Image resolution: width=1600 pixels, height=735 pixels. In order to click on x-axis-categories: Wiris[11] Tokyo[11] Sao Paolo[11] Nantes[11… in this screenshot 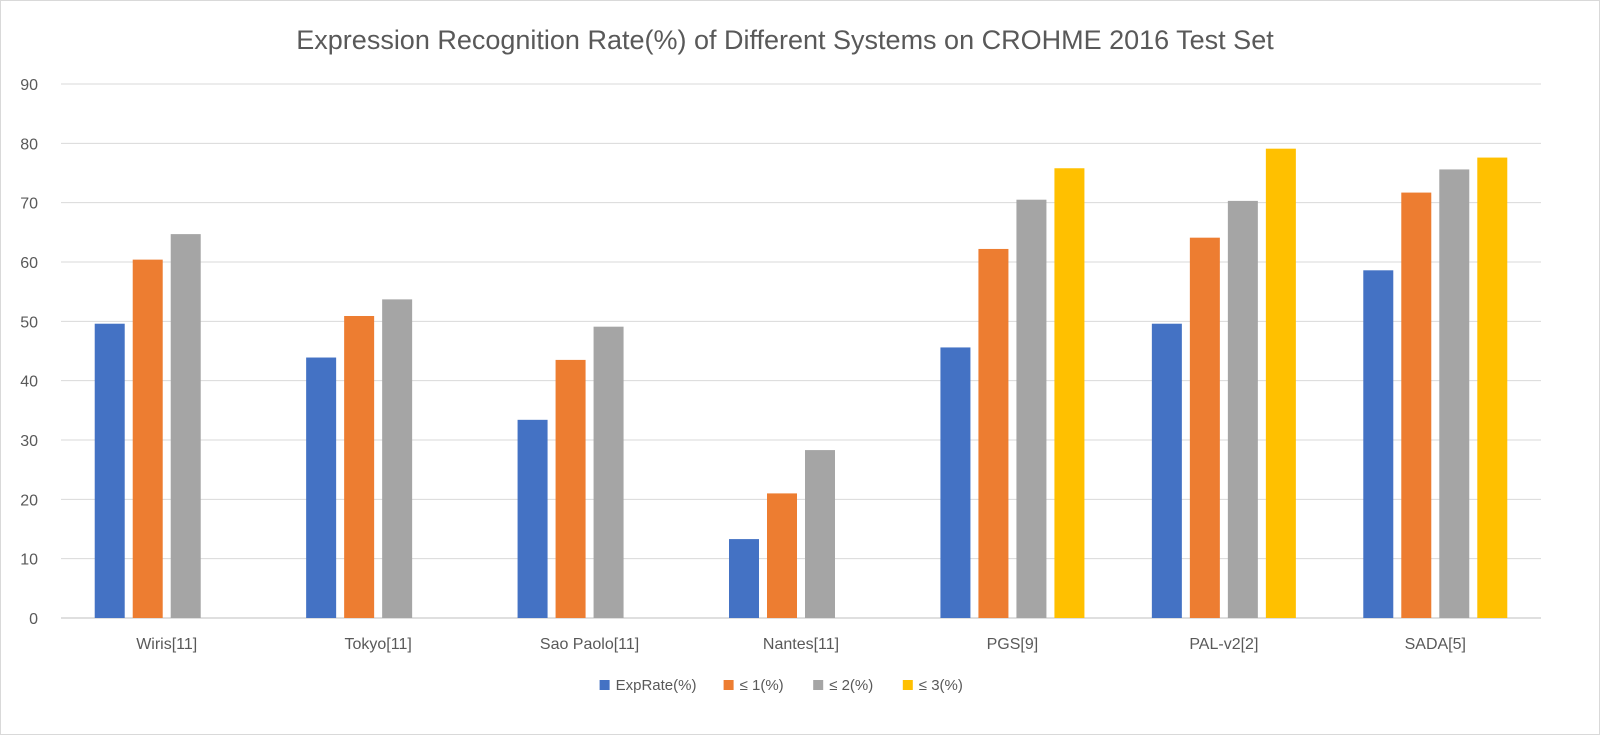, I will do `click(801, 644)`.